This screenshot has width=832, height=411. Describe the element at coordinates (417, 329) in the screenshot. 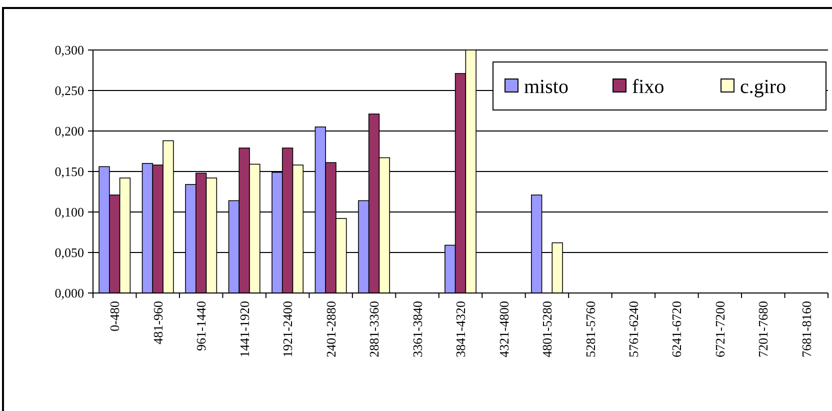

I see `x-tick-label: 3361-3840` at that location.